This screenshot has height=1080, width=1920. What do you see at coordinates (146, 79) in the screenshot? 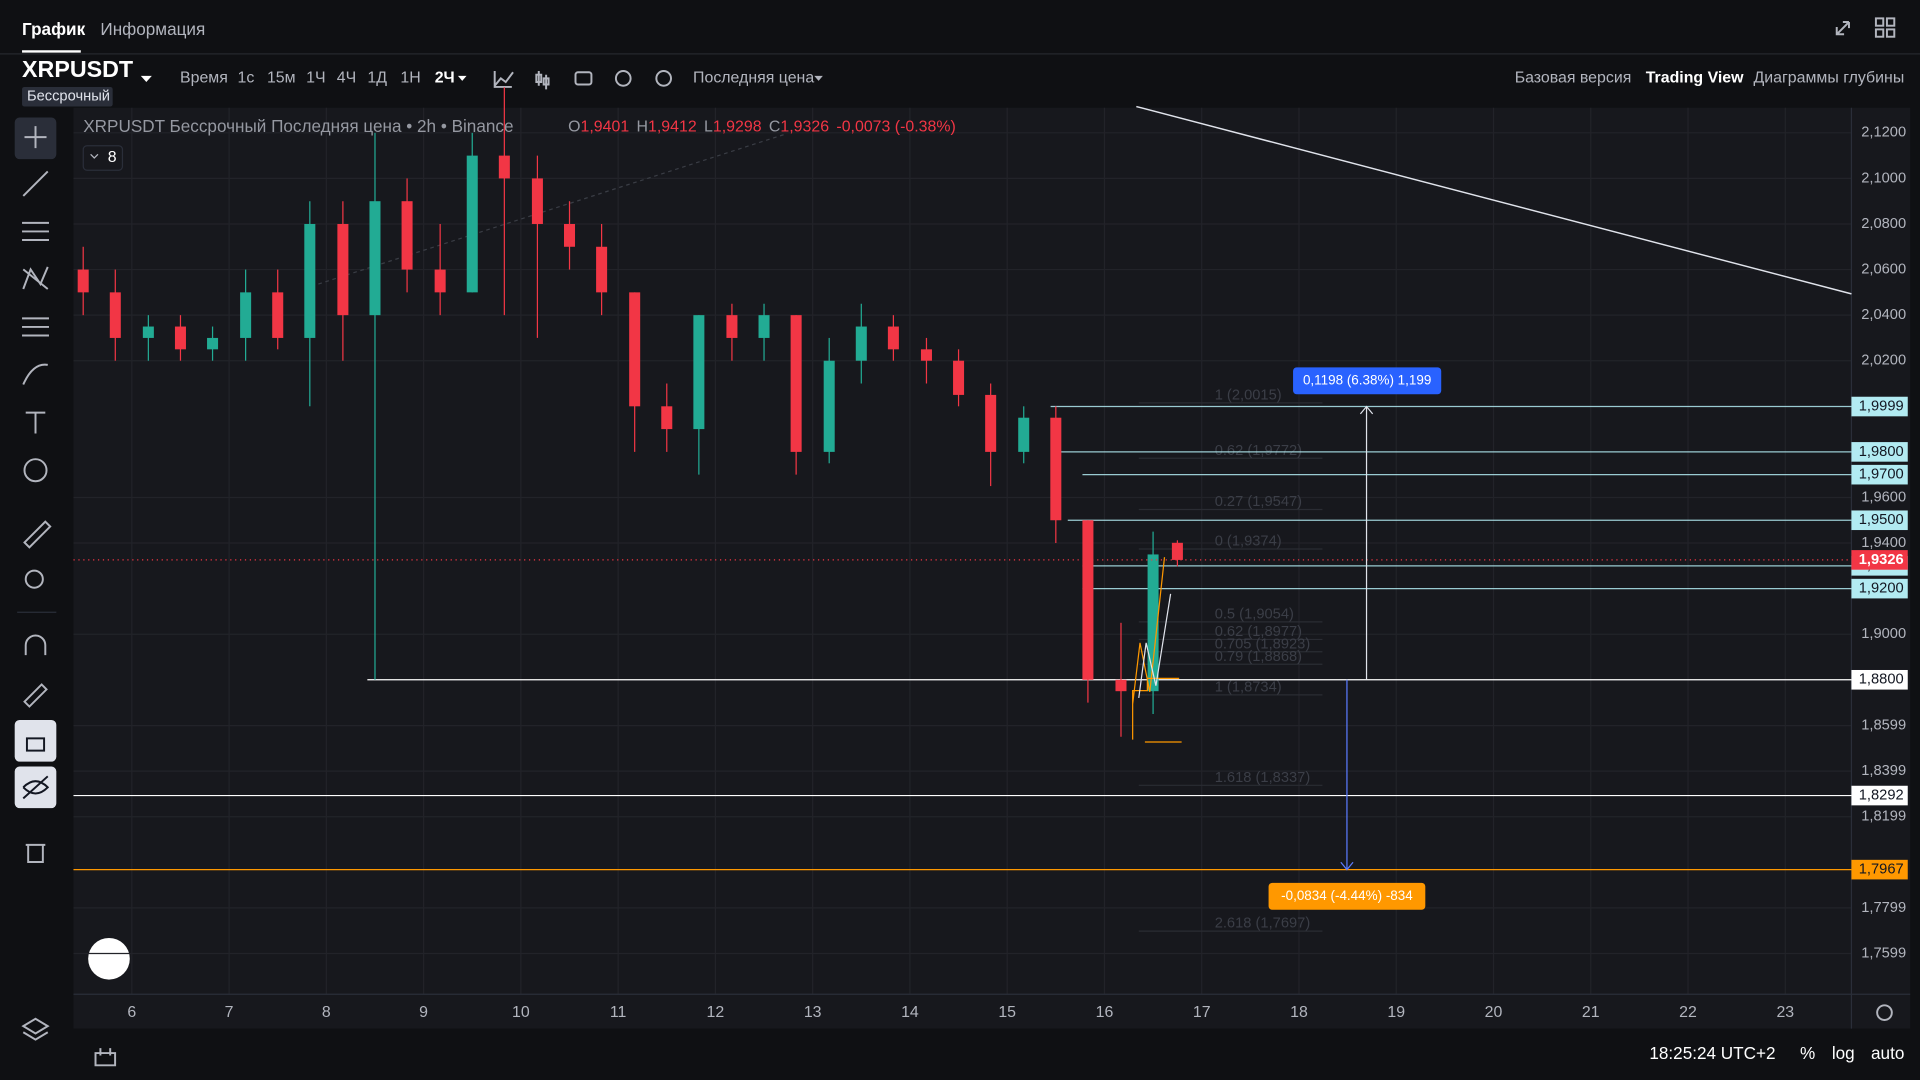
I see `symbol-caret` at bounding box center [146, 79].